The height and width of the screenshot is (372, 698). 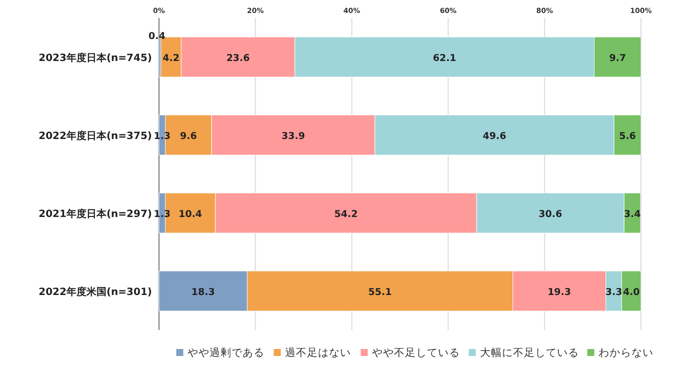 What do you see at coordinates (529, 352) in the screenshot?
I see `legend-label: 大幅に不足している` at bounding box center [529, 352].